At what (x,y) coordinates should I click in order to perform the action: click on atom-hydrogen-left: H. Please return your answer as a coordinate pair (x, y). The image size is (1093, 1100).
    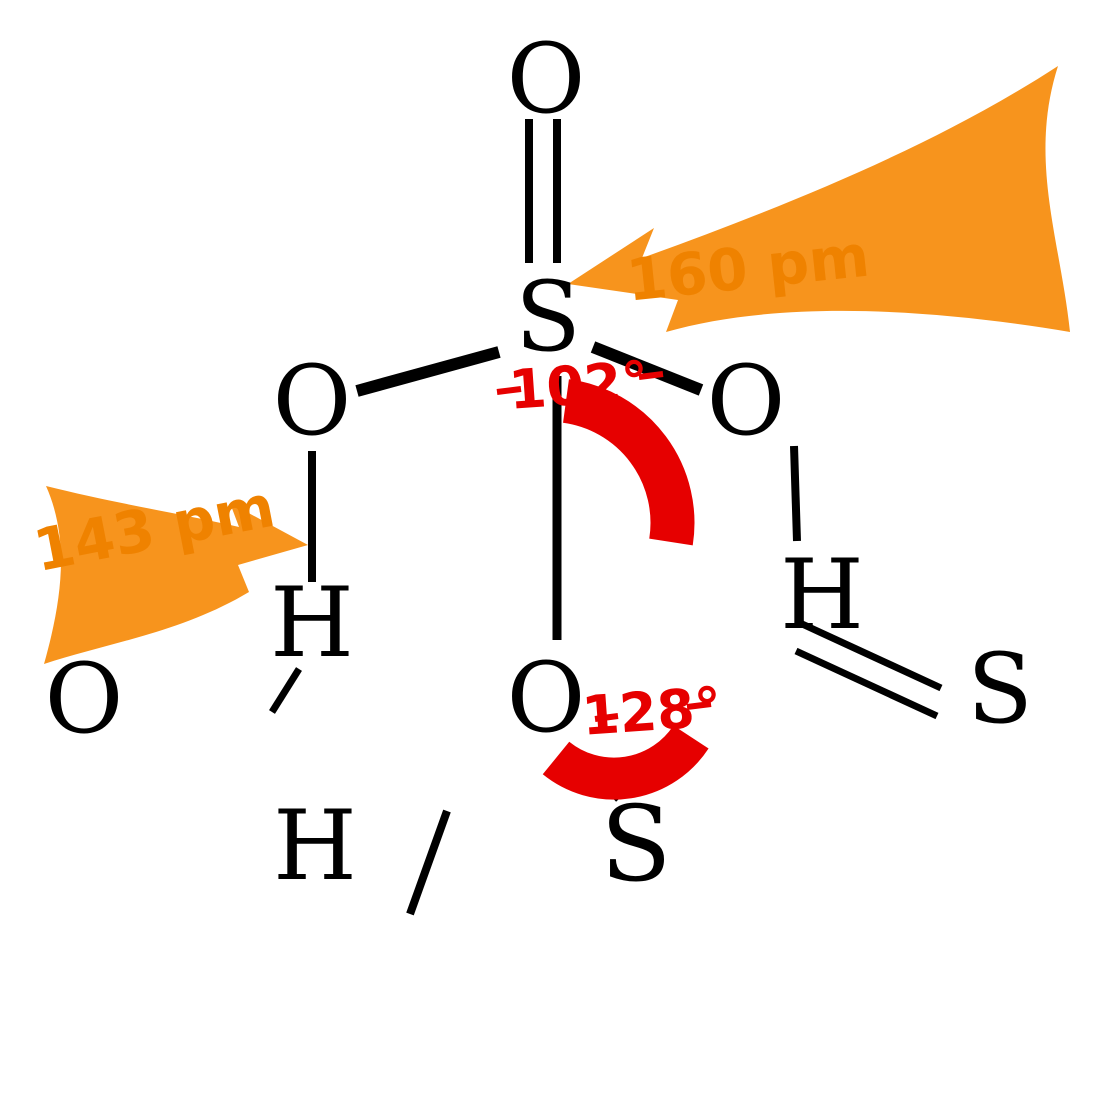
    Looking at the image, I should click on (312, 623).